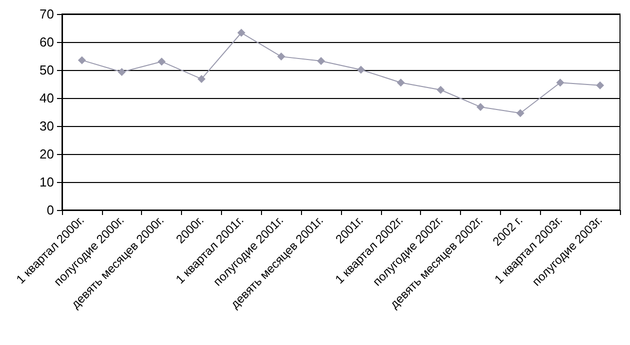 This screenshot has width=630, height=345. What do you see at coordinates (47, 42) in the screenshot?
I see `y-tick-label: 60` at bounding box center [47, 42].